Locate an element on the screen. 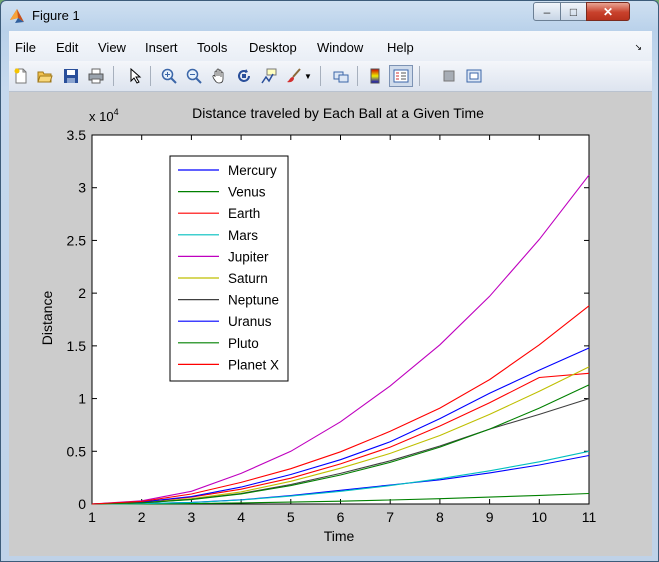 Image resolution: width=659 pixels, height=562 pixels. data-cursor-icon is located at coordinates (269, 76).